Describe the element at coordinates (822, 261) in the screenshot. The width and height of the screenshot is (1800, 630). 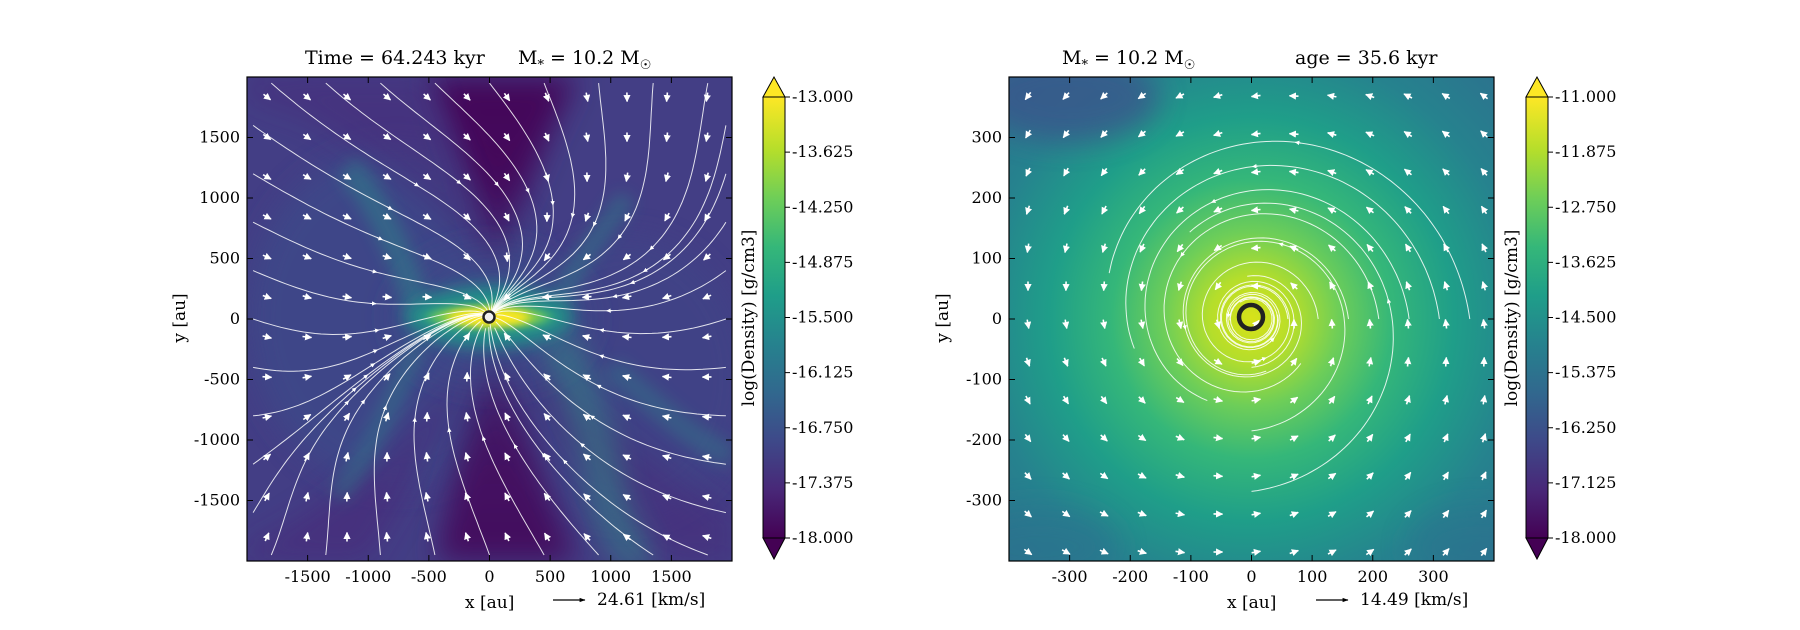
I see `colorbar-tick-label: -14.875` at that location.